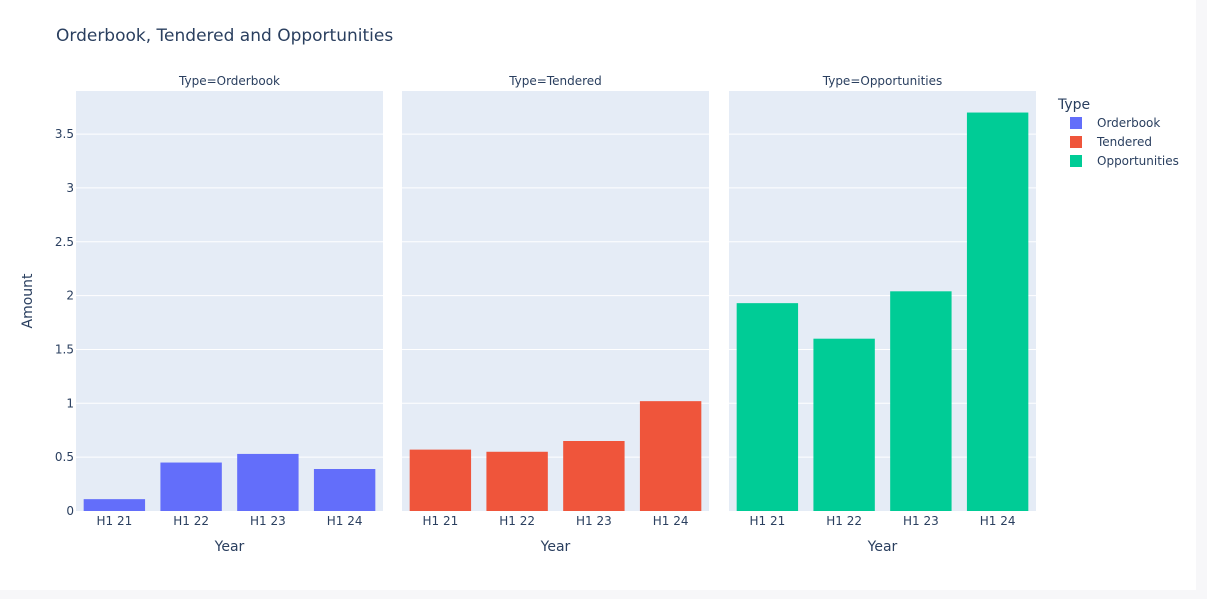 The width and height of the screenshot is (1207, 599). Describe the element at coordinates (555, 81) in the screenshot. I see `facet-subtitle: Type=Tendered` at that location.